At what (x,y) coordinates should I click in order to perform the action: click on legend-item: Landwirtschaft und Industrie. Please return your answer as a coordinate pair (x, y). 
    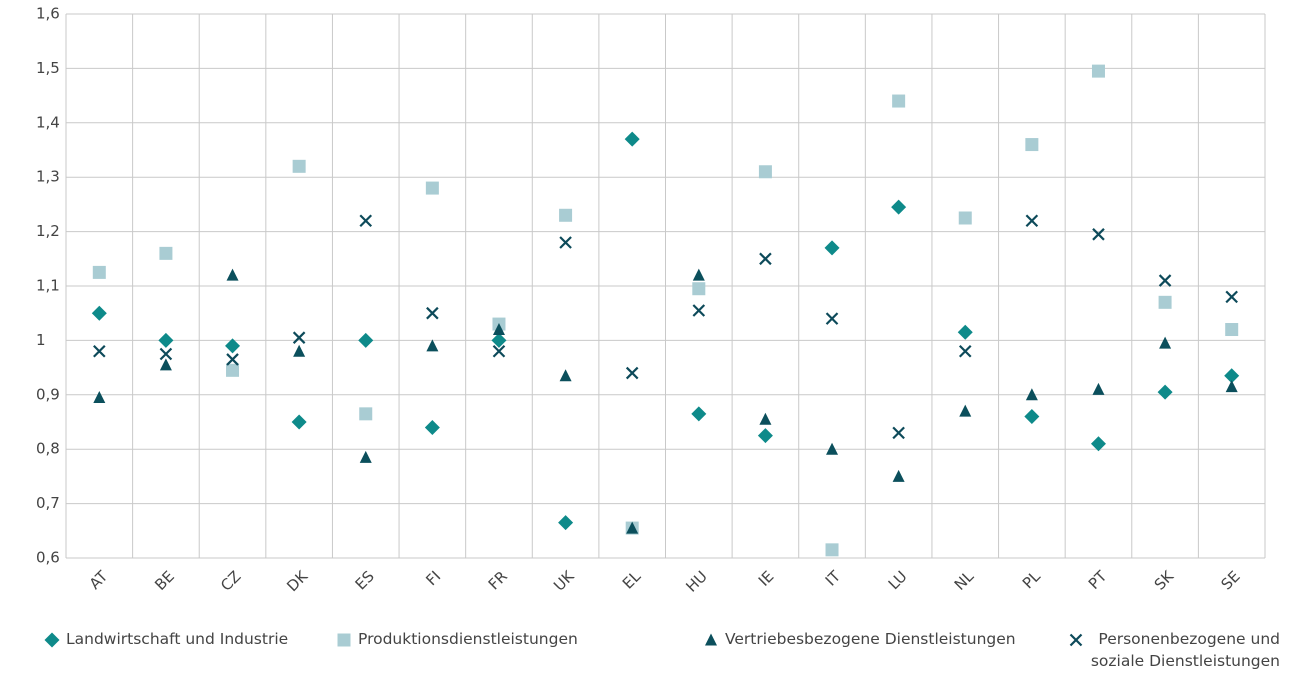
    Looking at the image, I should click on (166, 639).